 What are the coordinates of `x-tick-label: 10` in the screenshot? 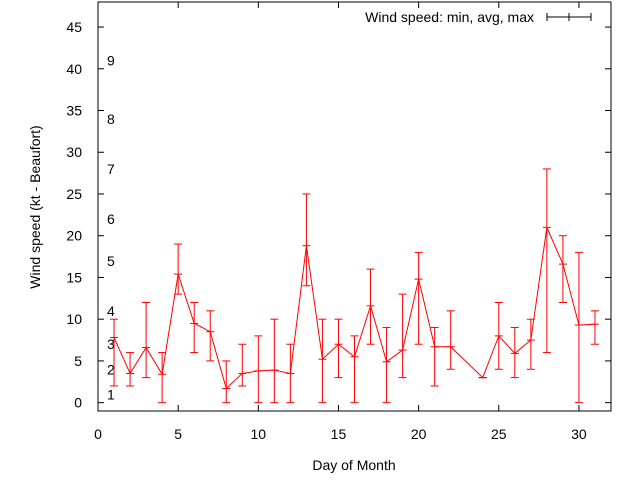 It's located at (259, 434).